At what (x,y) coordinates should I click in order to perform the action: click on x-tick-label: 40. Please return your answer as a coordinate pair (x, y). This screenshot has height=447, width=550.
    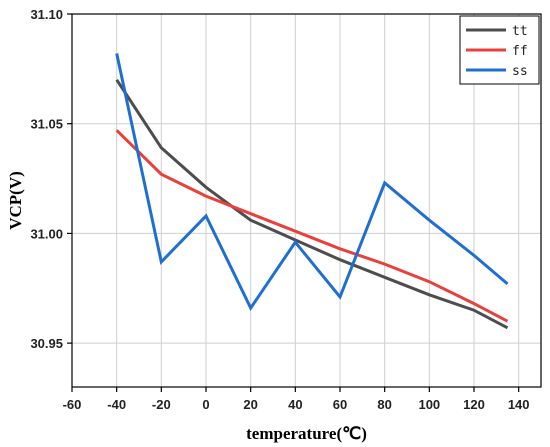
    Looking at the image, I should click on (295, 404).